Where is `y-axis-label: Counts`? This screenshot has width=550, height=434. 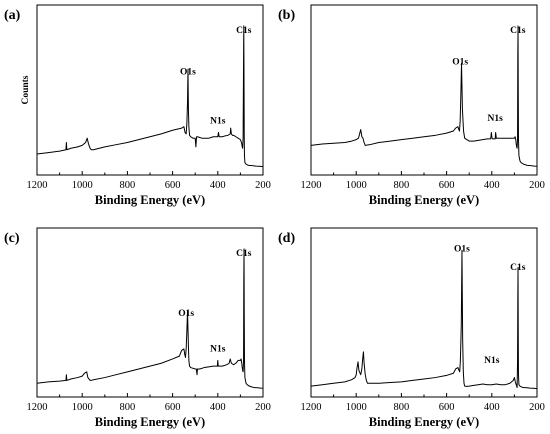
y-axis-label: Counts is located at coordinates (26, 89).